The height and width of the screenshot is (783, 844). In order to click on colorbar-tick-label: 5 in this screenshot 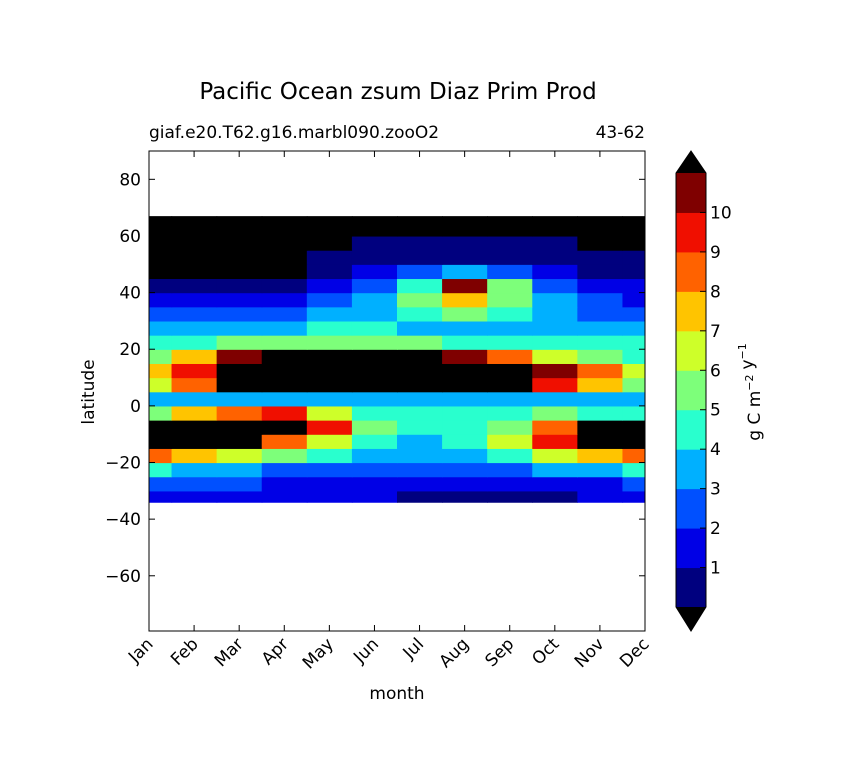, I will do `click(715, 411)`.